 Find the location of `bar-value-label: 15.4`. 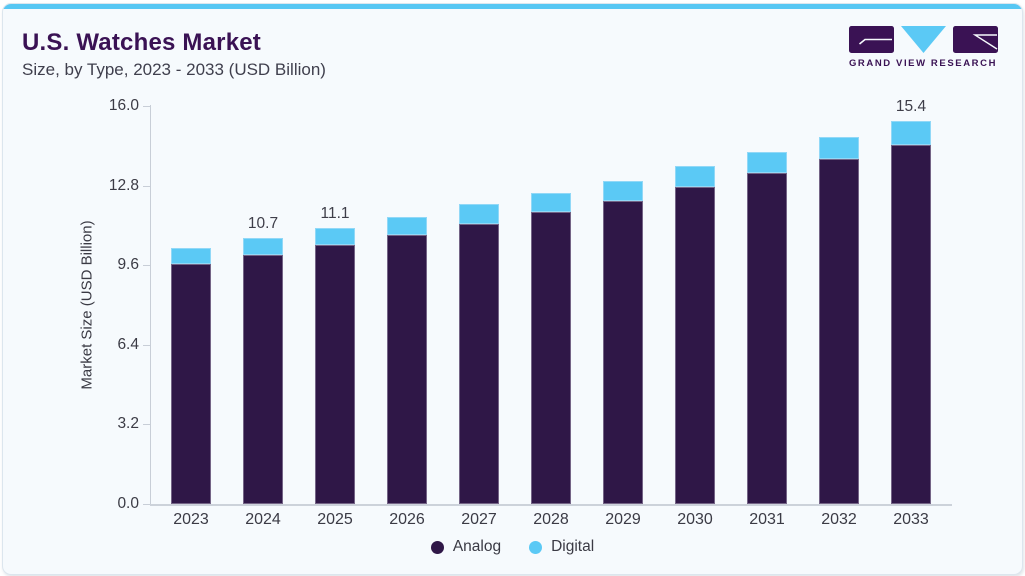

bar-value-label: 15.4 is located at coordinates (911, 106).